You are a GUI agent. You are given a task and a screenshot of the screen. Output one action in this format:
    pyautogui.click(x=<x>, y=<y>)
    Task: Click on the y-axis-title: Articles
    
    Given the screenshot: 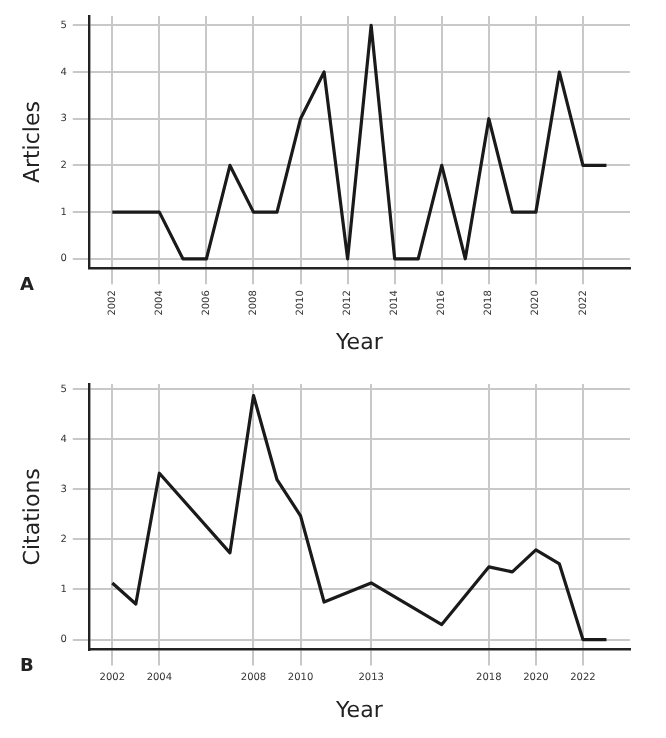 What is the action you would take?
    pyautogui.click(x=31, y=142)
    